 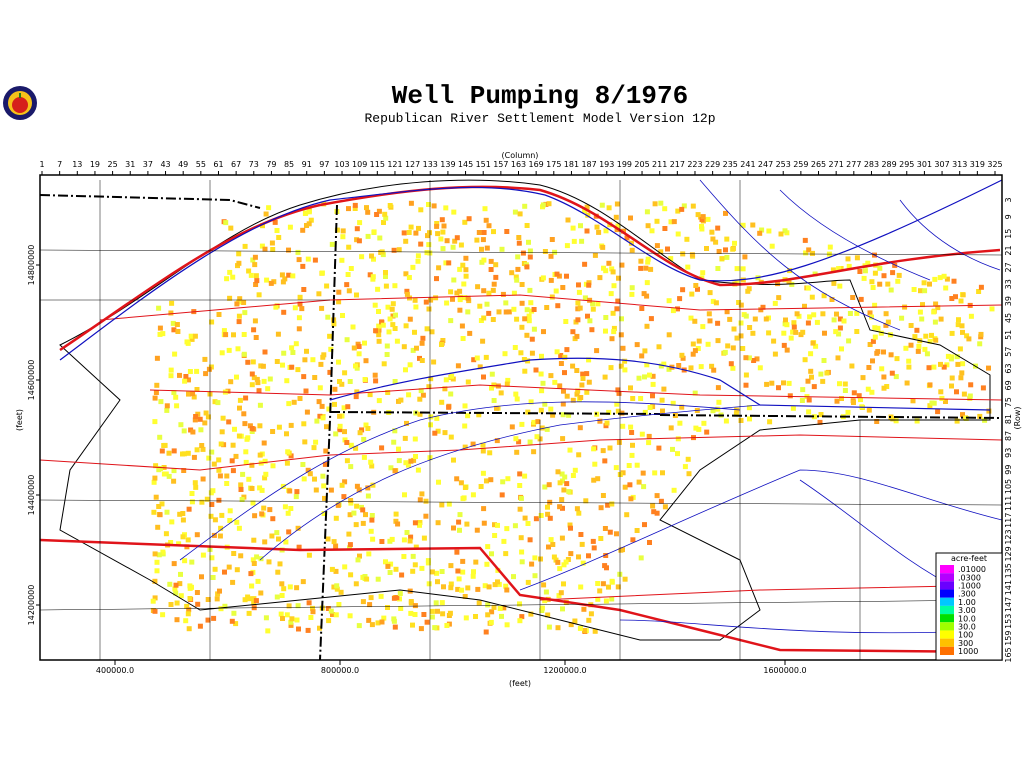 What do you see at coordinates (588, 164) in the screenshot?
I see `column-tick-label: 187` at bounding box center [588, 164].